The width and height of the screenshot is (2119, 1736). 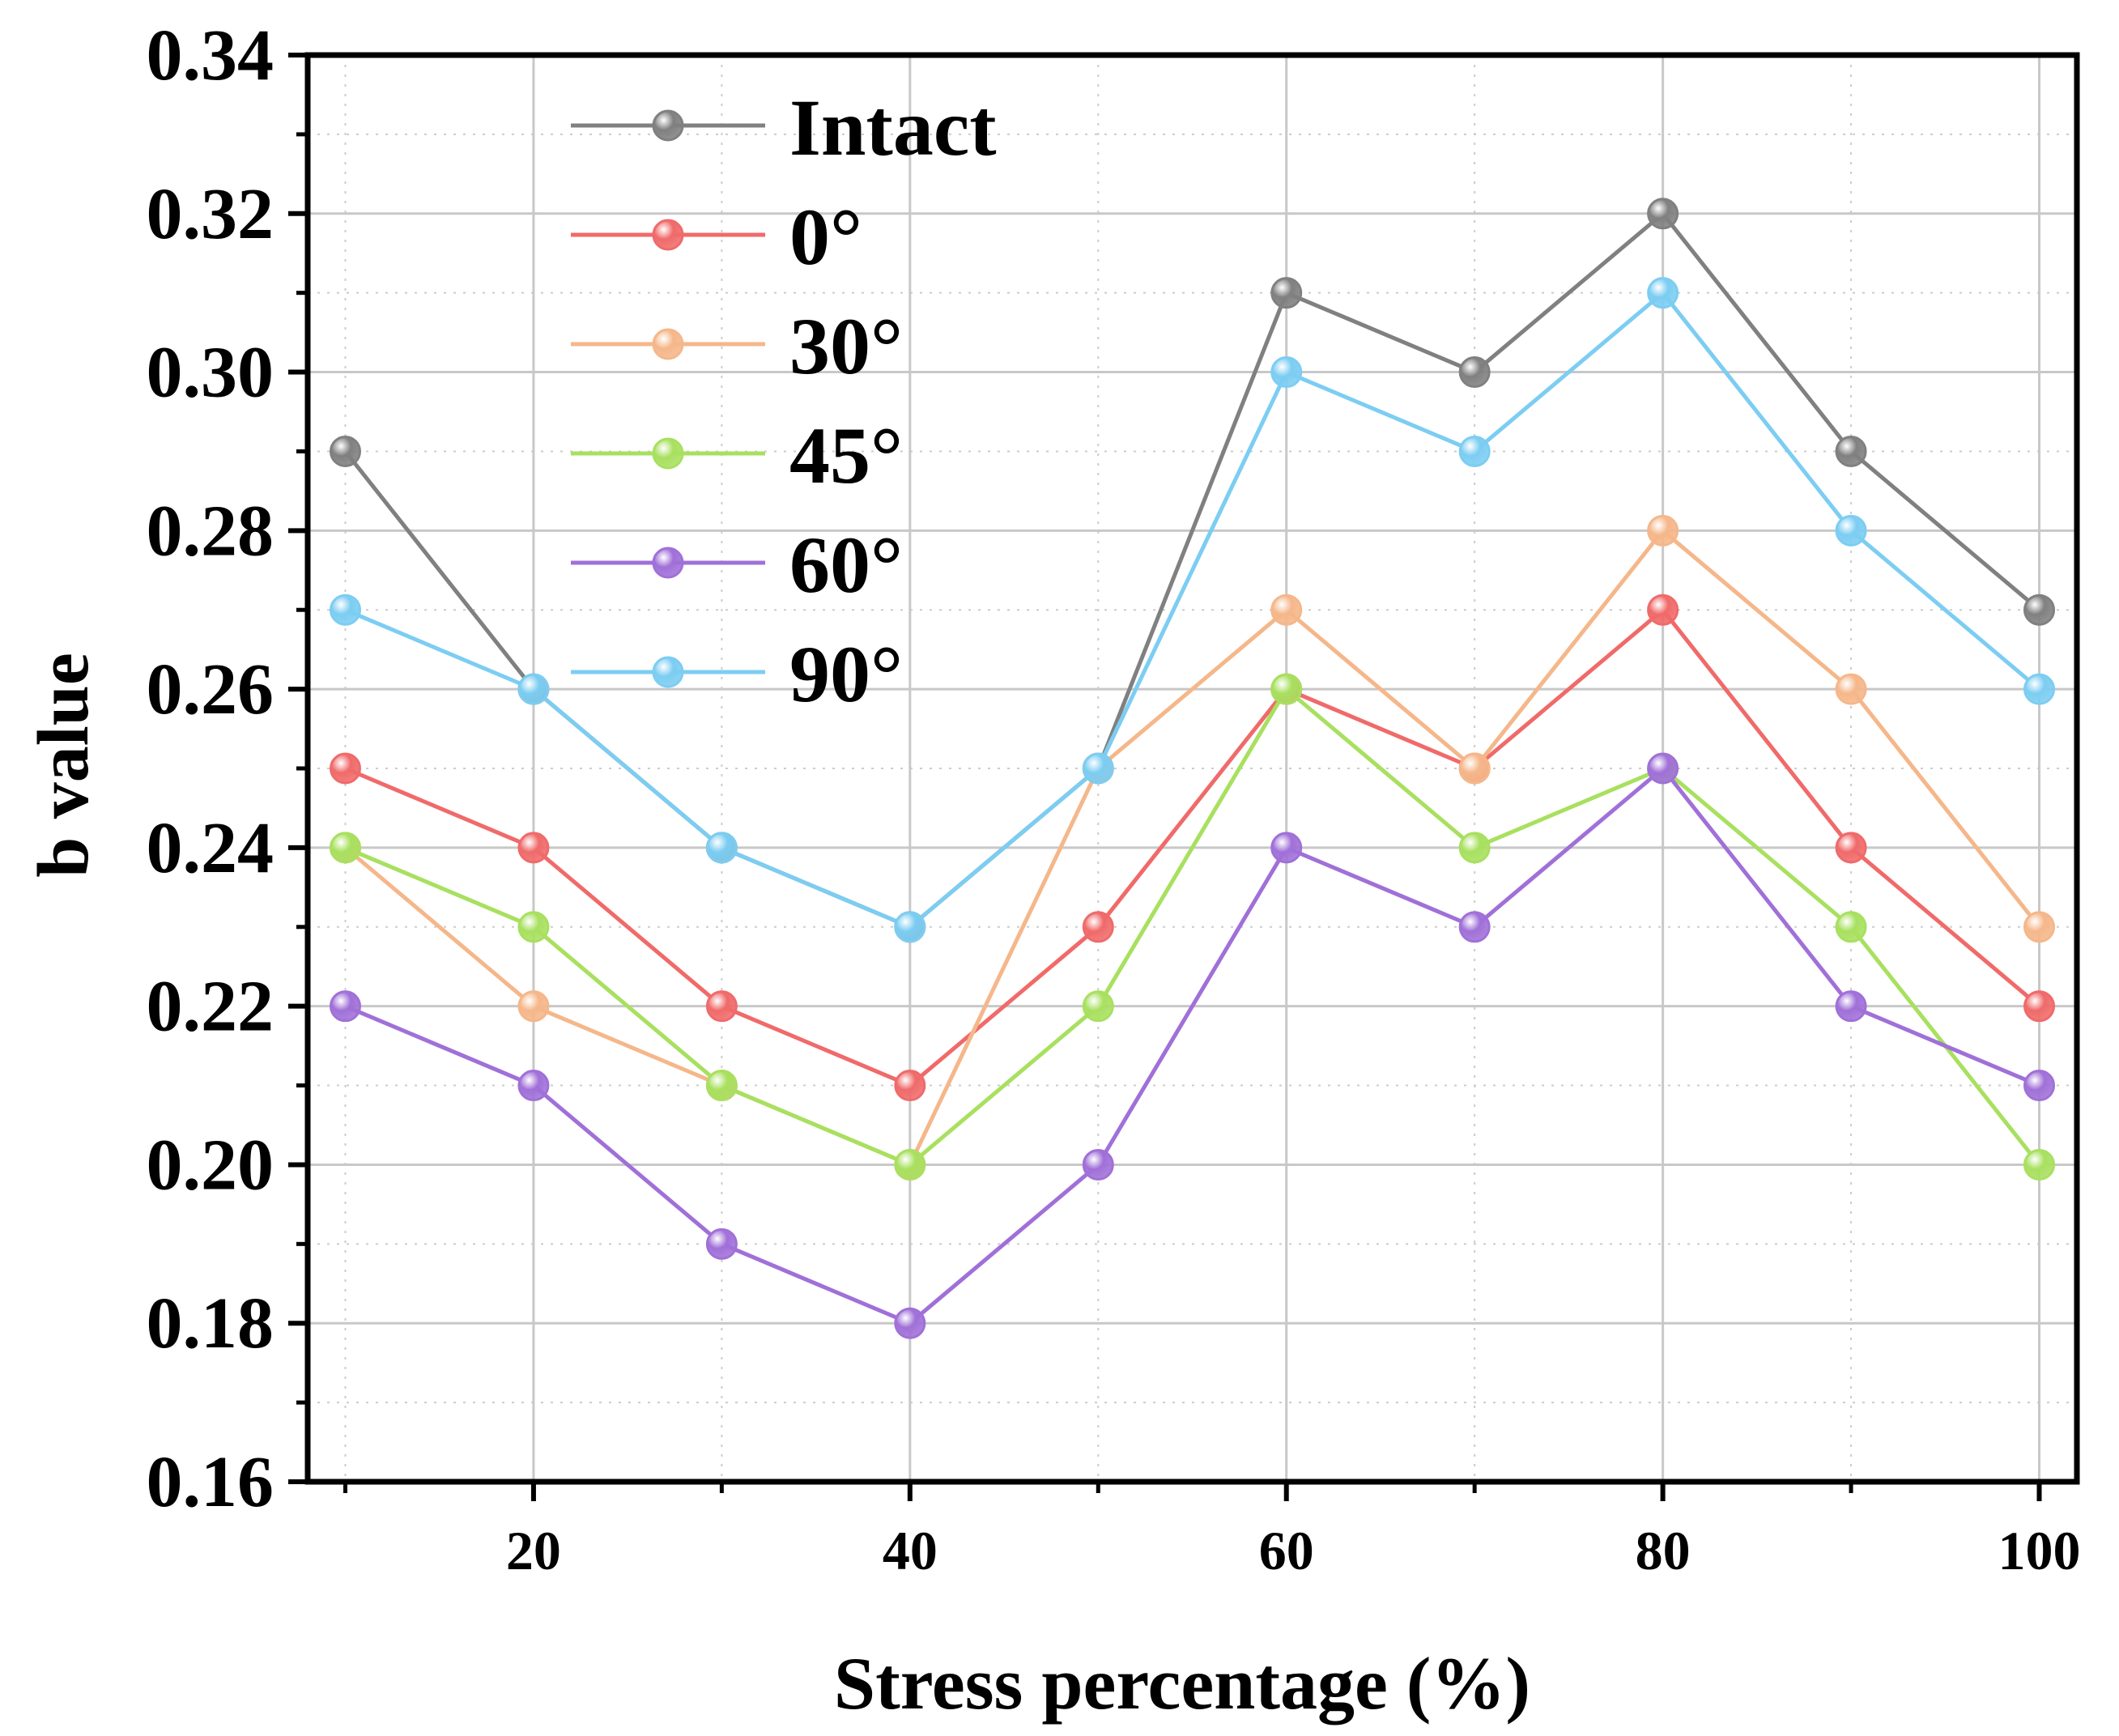 What do you see at coordinates (210, 55) in the screenshot?
I see `y-tick-label: 0.34` at bounding box center [210, 55].